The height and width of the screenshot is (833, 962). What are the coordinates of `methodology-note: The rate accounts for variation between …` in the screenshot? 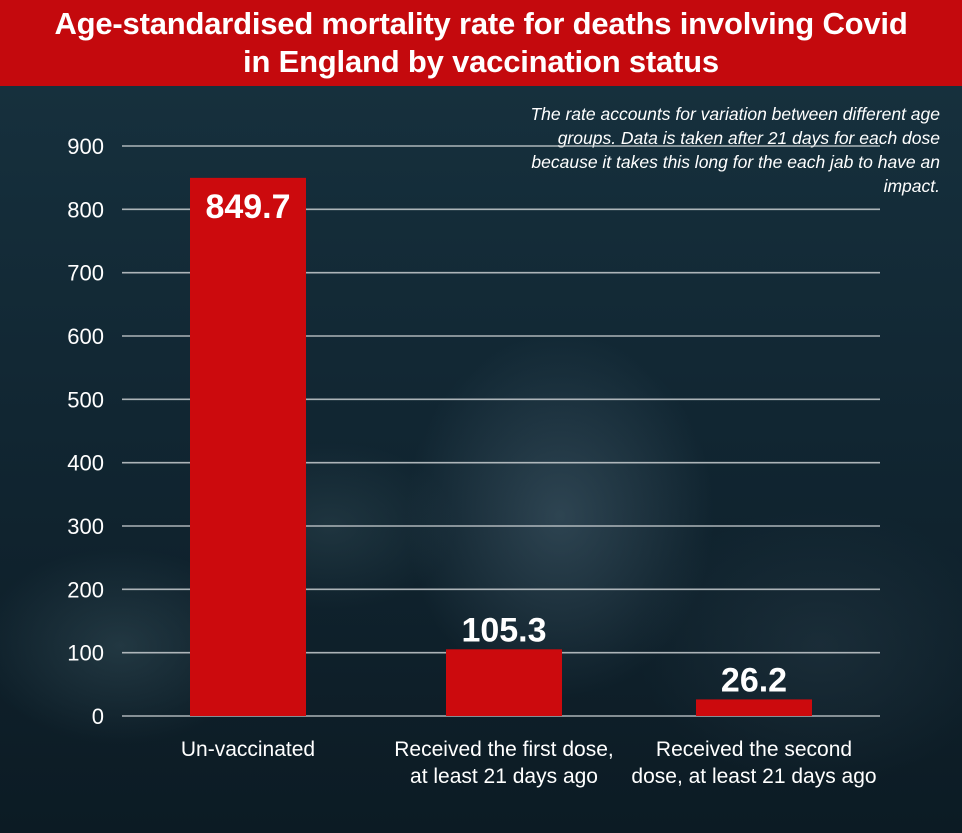 It's located at (735, 150).